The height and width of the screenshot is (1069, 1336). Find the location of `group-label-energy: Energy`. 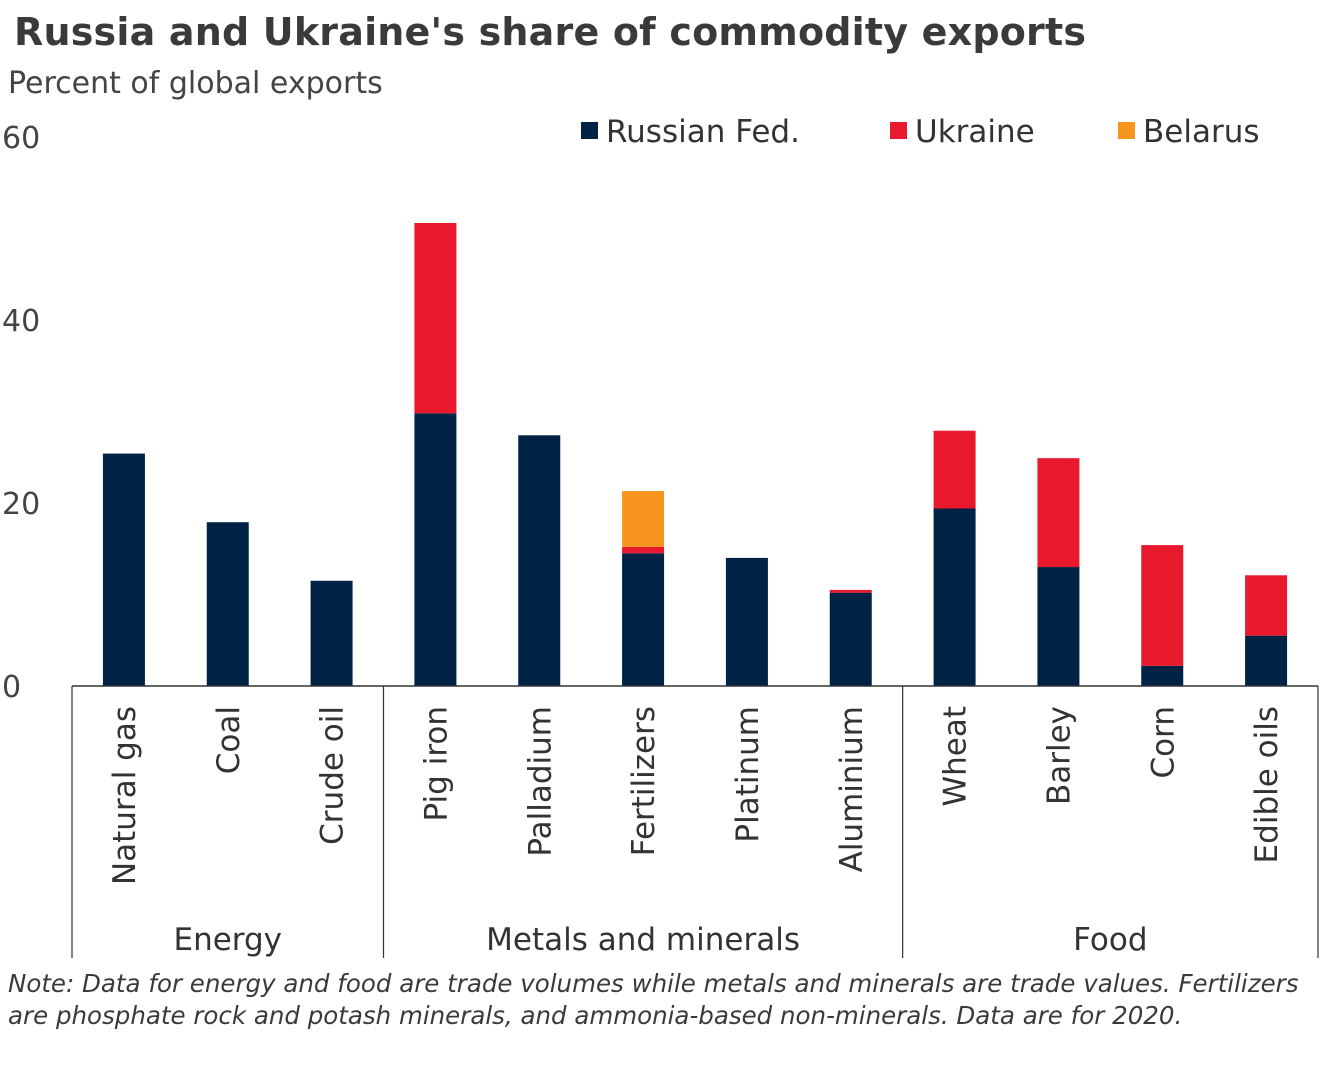

group-label-energy: Energy is located at coordinates (227, 940).